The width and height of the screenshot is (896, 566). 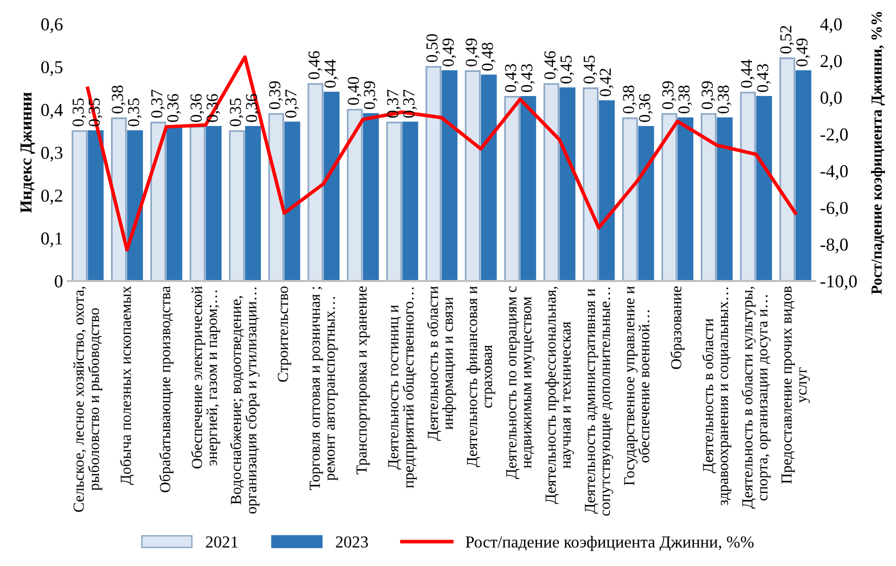 What do you see at coordinates (838, 282) in the screenshot?
I see `y2-tick-label: -10,0` at bounding box center [838, 282].